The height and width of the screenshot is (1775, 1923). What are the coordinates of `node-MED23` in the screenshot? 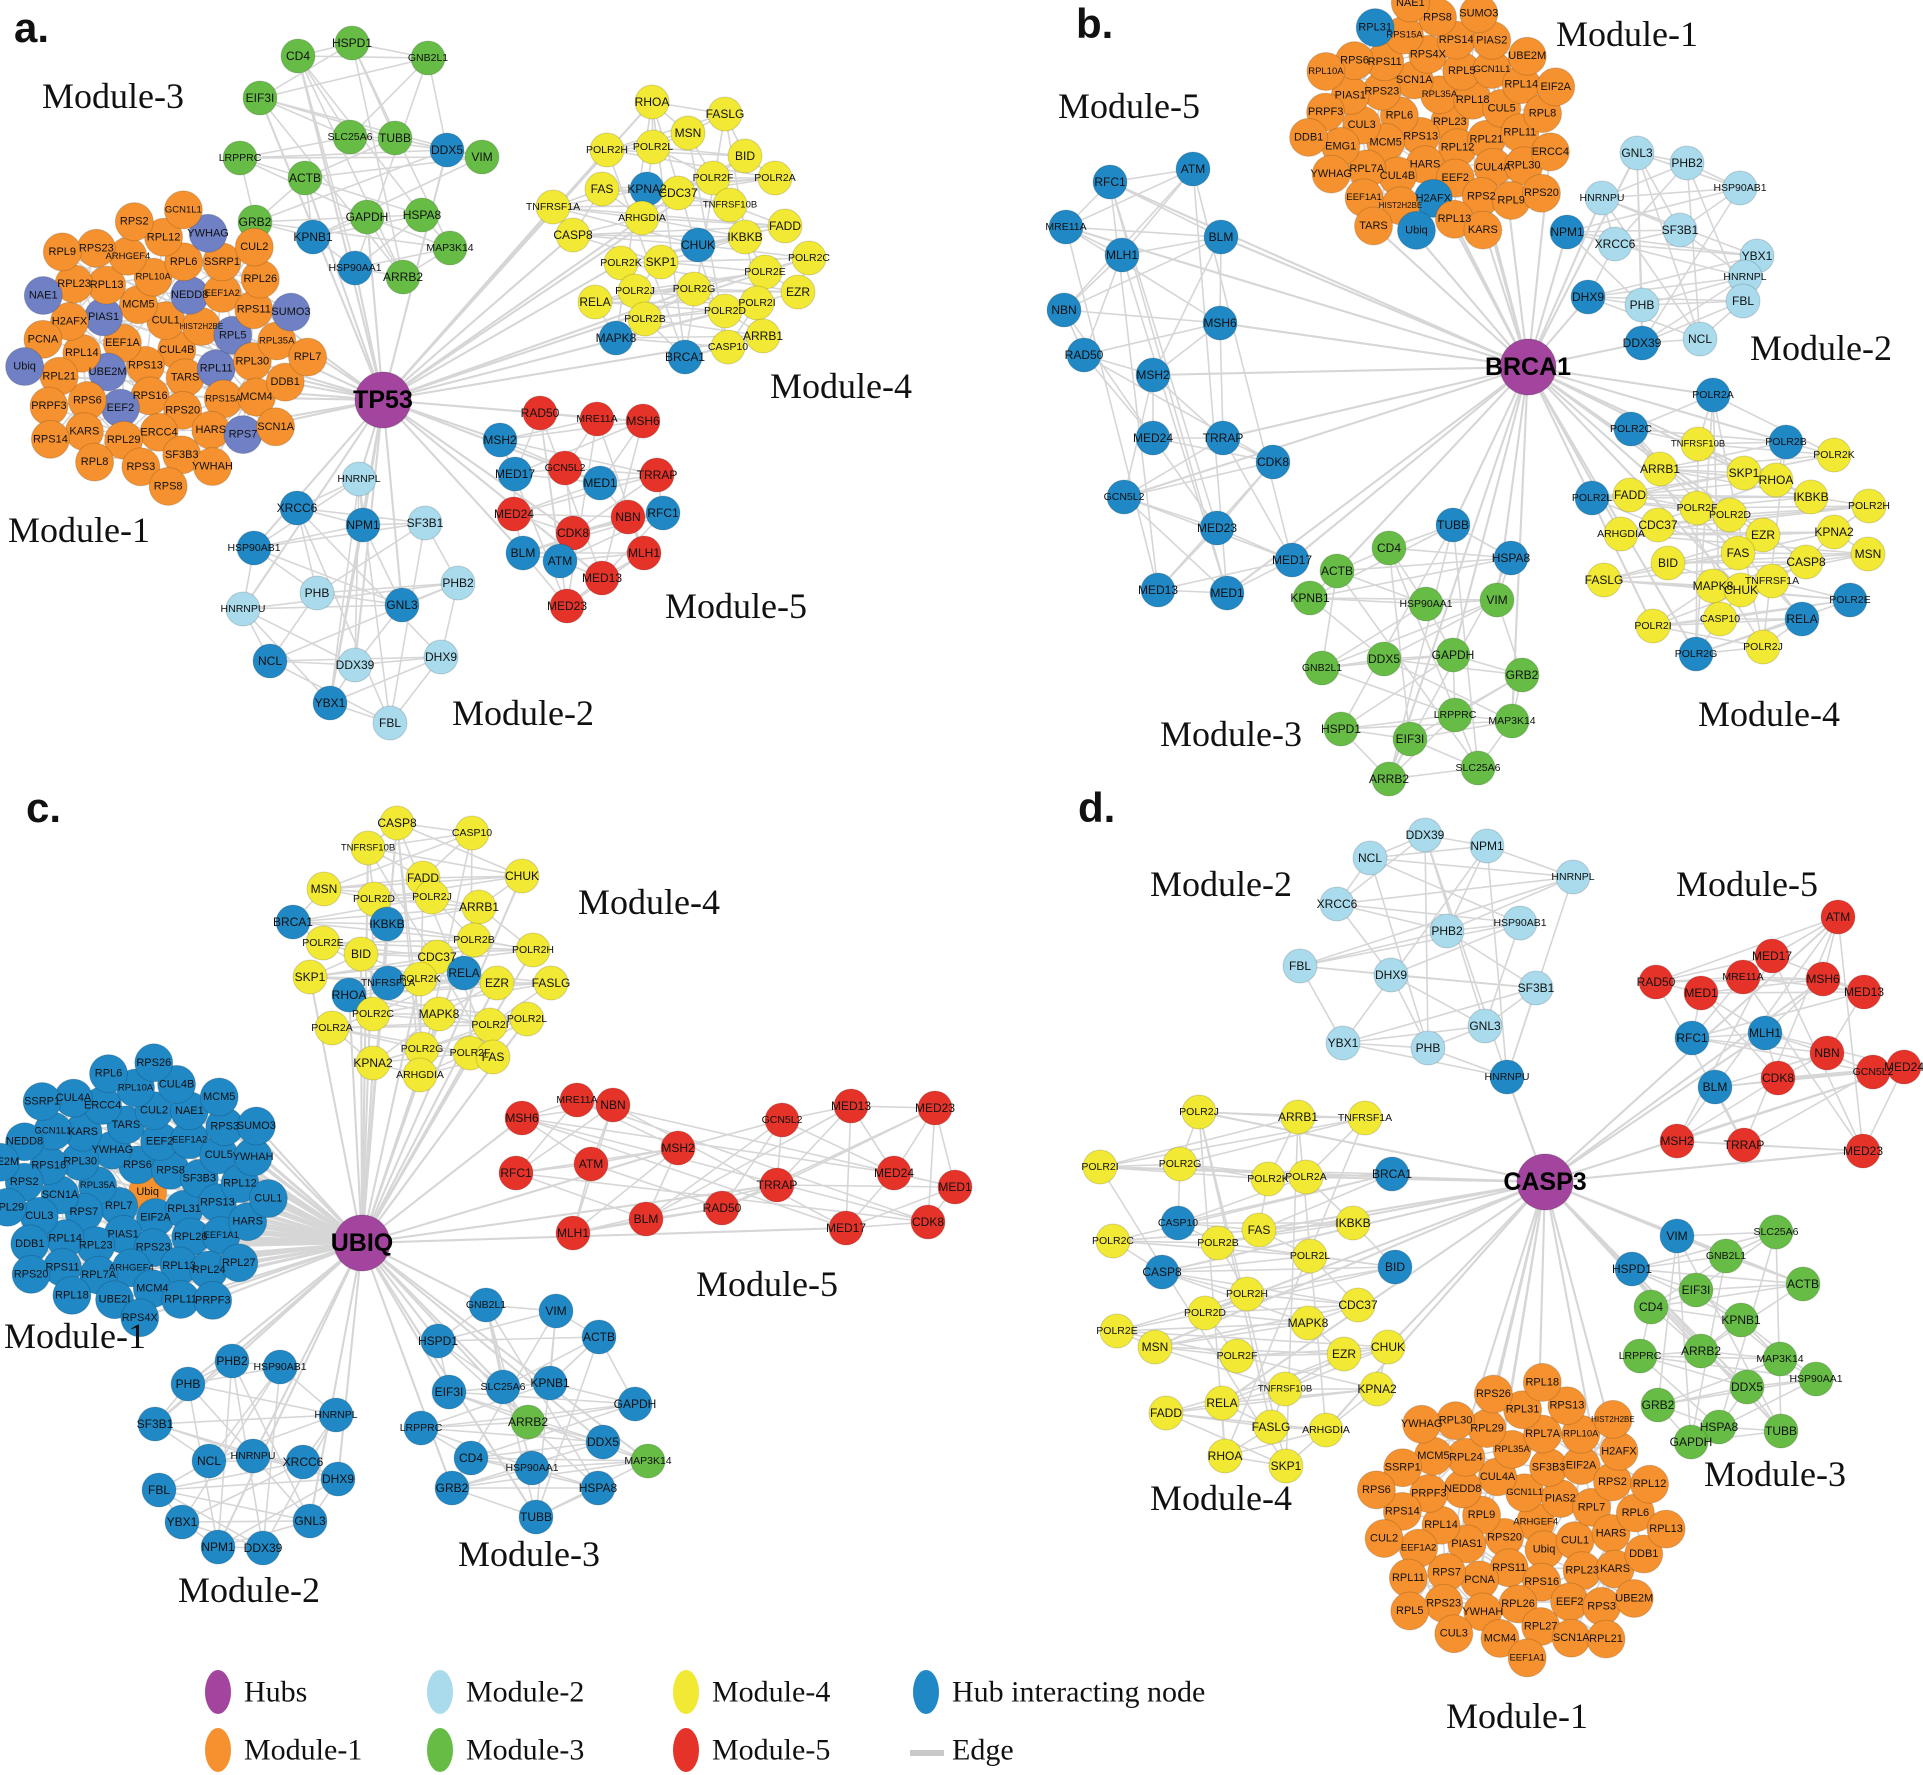 It's located at (1863, 1151).